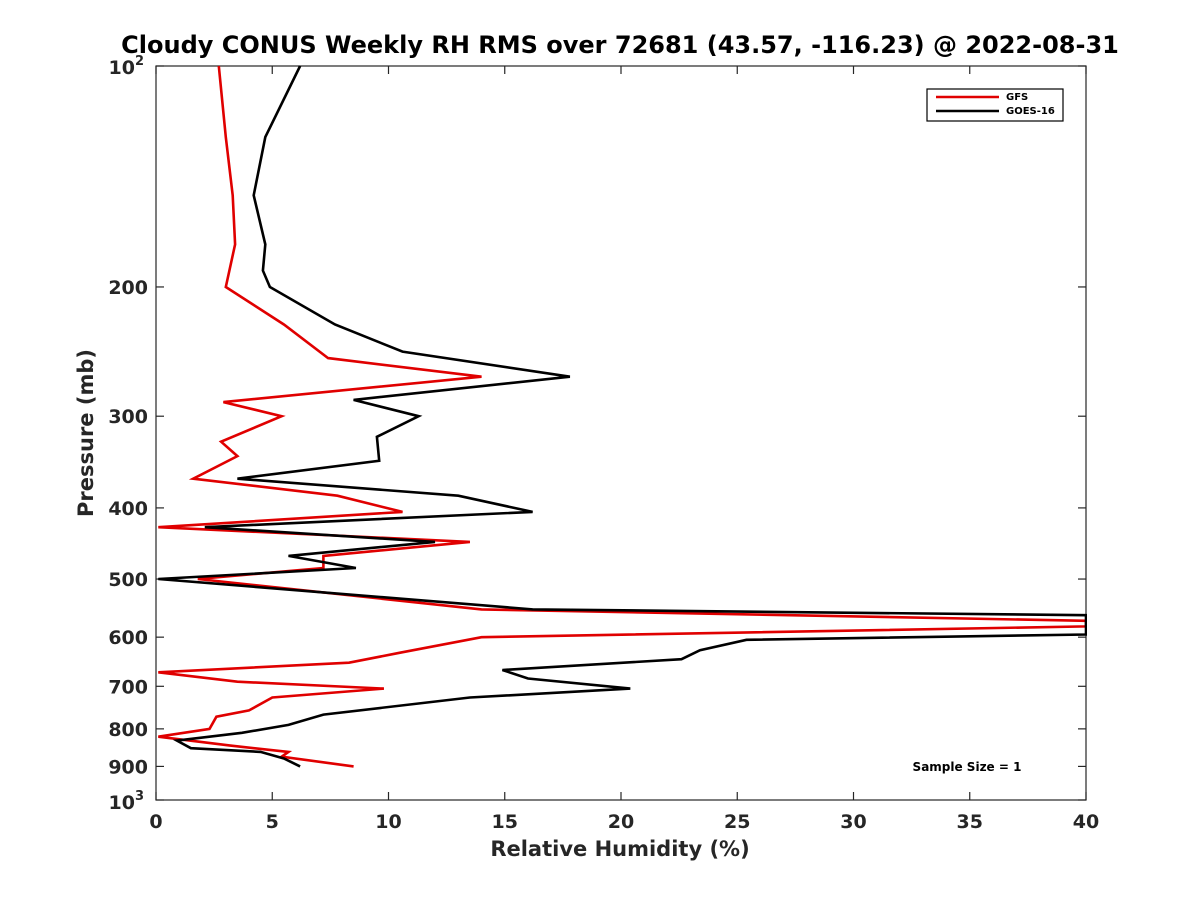  Describe the element at coordinates (737, 822) in the screenshot. I see `x-tick-label: 25` at that location.